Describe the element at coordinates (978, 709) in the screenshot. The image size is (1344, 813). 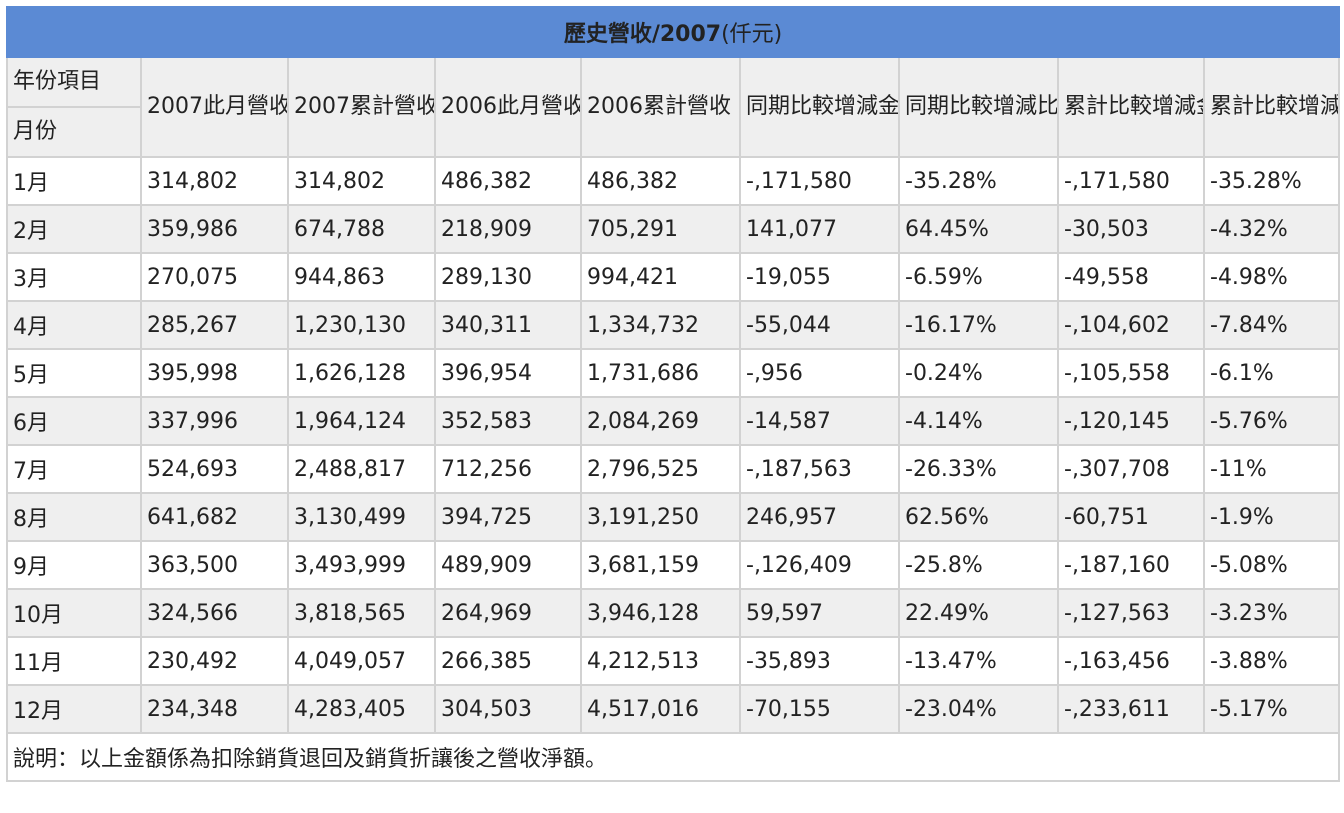
I see `value-cell: -23.04%` at that location.